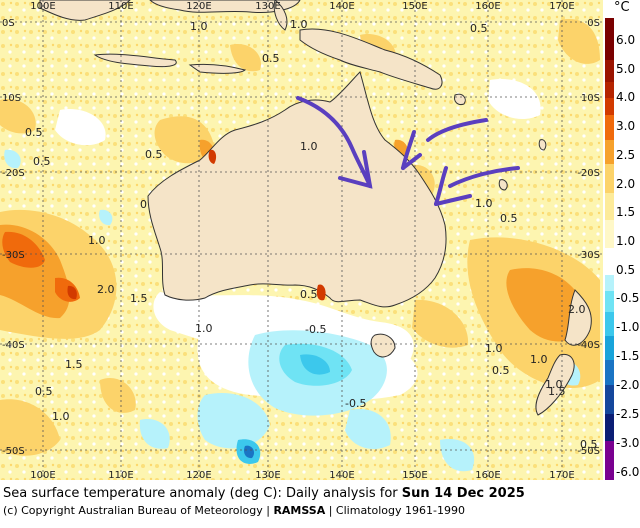  What do you see at coordinates (627, 414) in the screenshot?
I see `legend-label-13: -2.5` at bounding box center [627, 414].